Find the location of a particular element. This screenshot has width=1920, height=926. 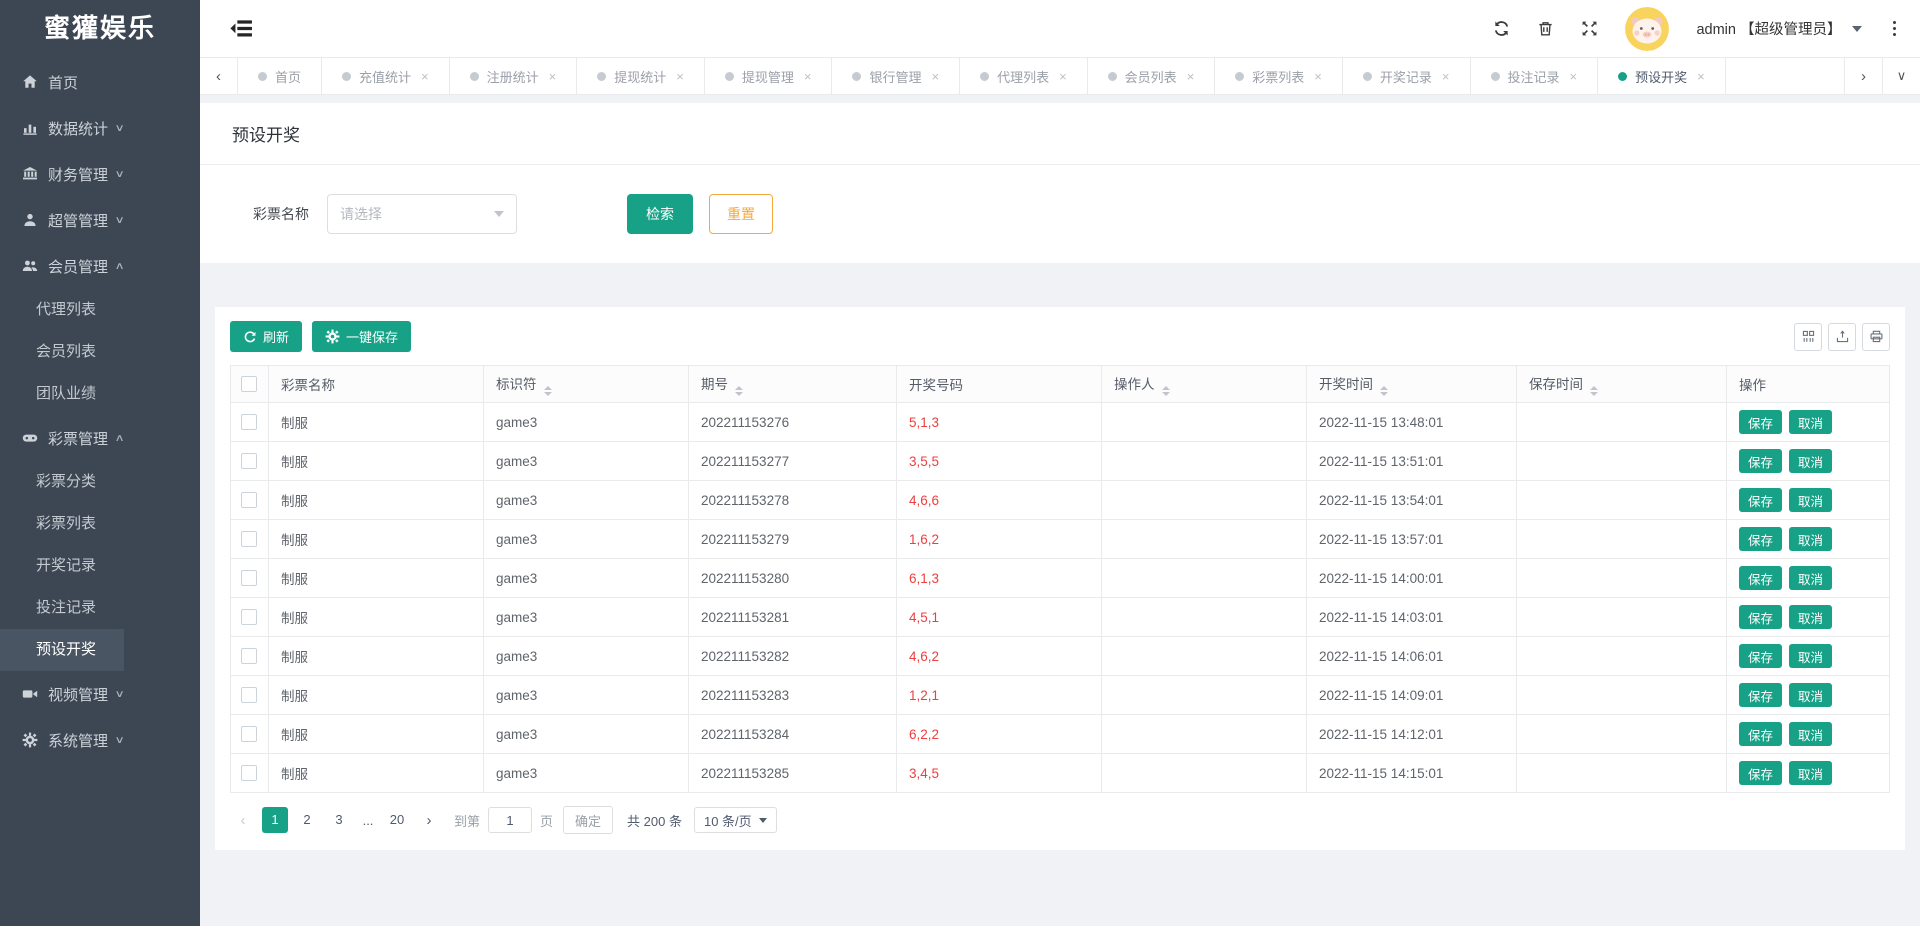

column-header: 操作人 is located at coordinates (1204, 384).